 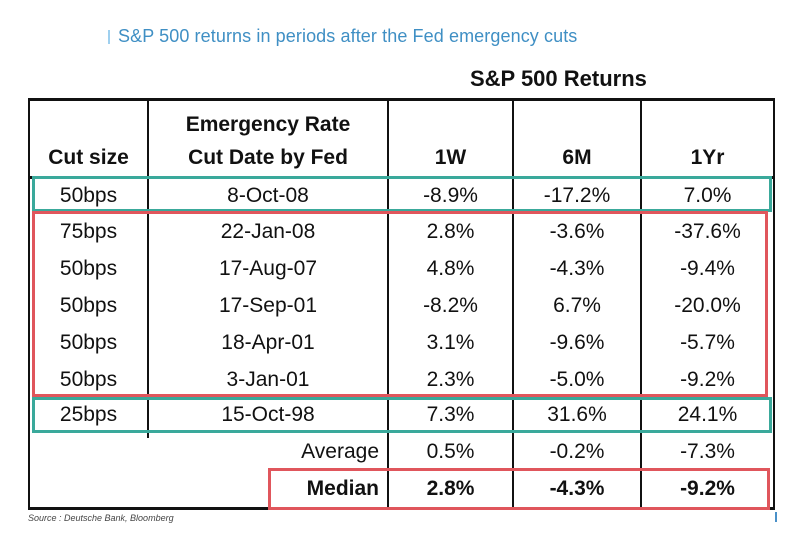 I want to click on col-divider-6m, so click(x=641, y=304).